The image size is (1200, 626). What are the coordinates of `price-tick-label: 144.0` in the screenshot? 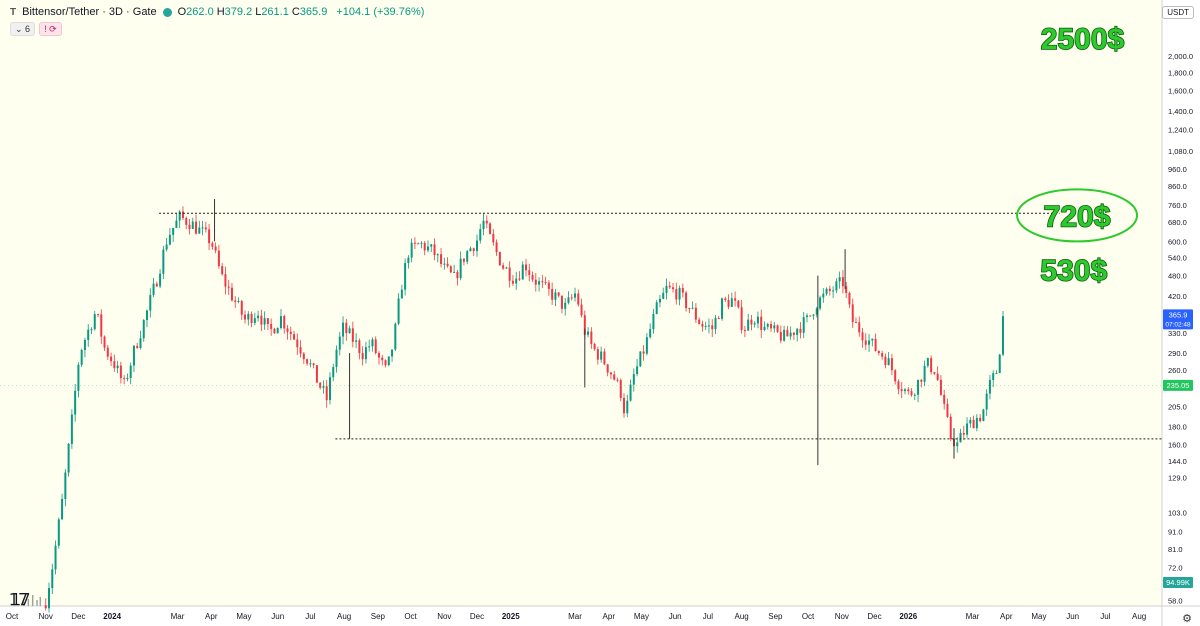 It's located at (1177, 461).